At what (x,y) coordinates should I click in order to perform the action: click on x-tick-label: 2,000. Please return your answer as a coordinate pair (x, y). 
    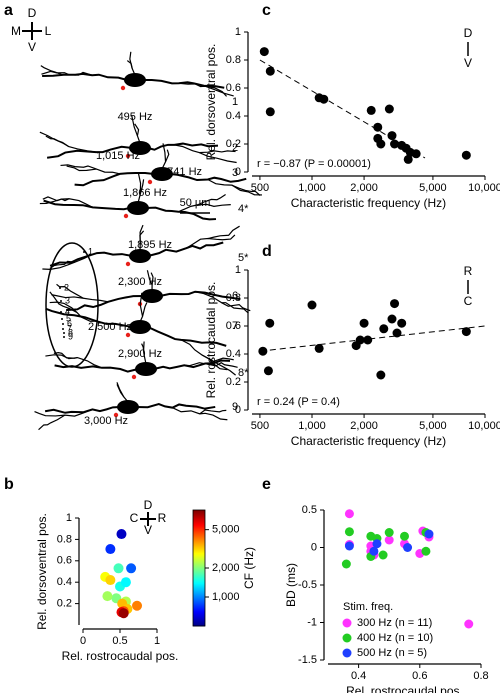
    Looking at the image, I should click on (364, 426).